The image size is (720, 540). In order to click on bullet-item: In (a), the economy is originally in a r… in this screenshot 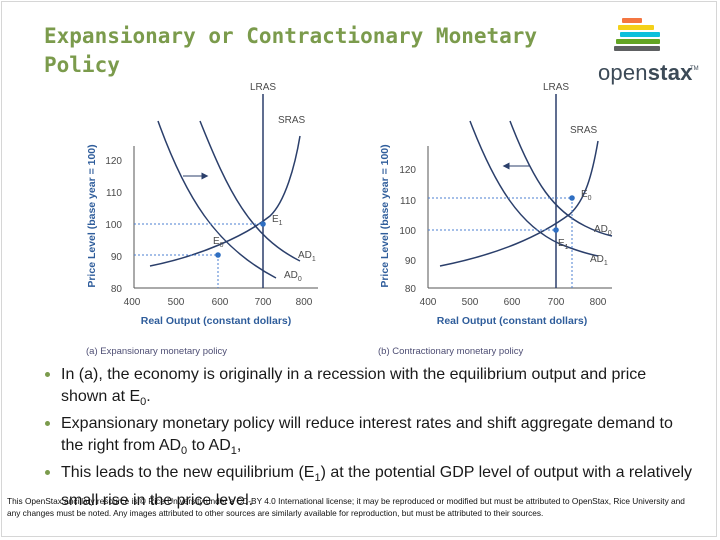, I will do `click(369, 388)`.